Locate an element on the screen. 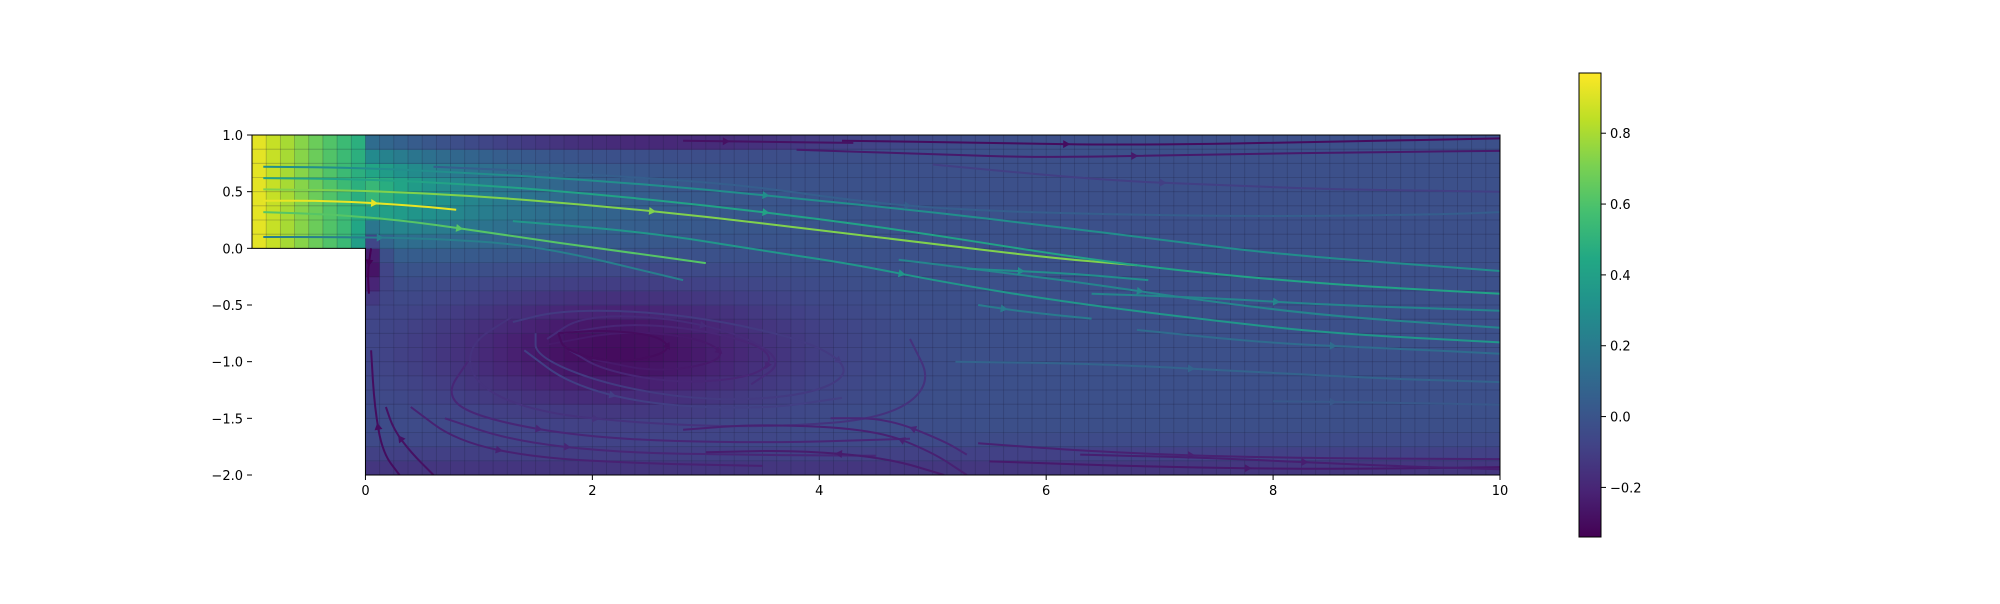 This screenshot has height=604, width=2000. x-tick-label: 2 is located at coordinates (592, 491).